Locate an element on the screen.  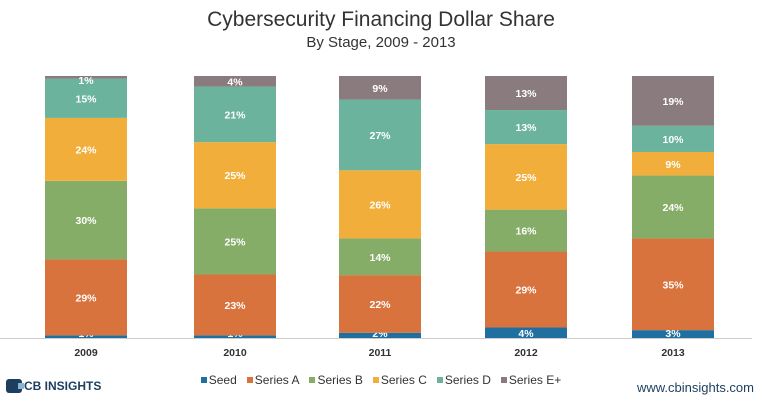
data-label: 30% is located at coordinates (86, 221).